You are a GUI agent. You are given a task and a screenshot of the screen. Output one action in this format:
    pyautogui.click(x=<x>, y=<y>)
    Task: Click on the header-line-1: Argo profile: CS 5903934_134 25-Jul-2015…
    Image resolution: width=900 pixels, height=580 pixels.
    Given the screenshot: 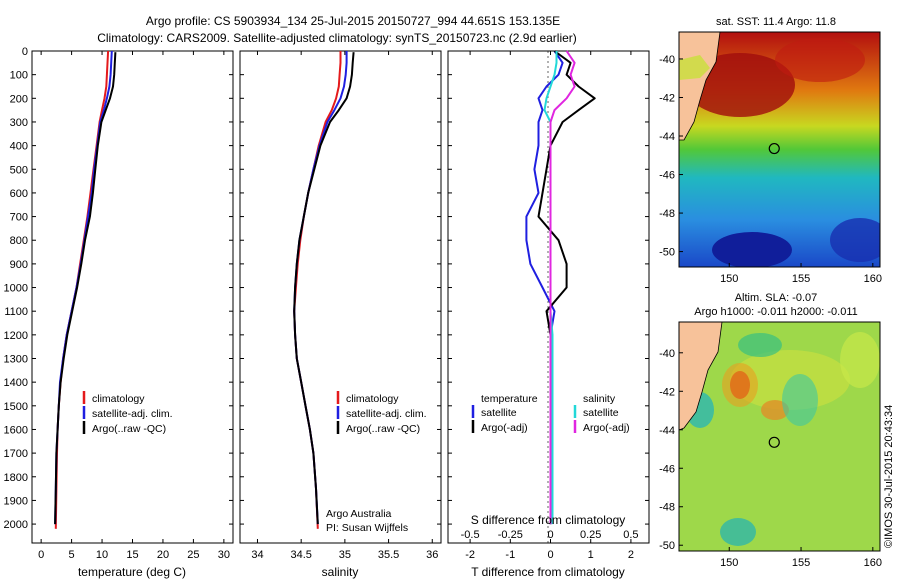 What is the action you would take?
    pyautogui.click(x=353, y=21)
    